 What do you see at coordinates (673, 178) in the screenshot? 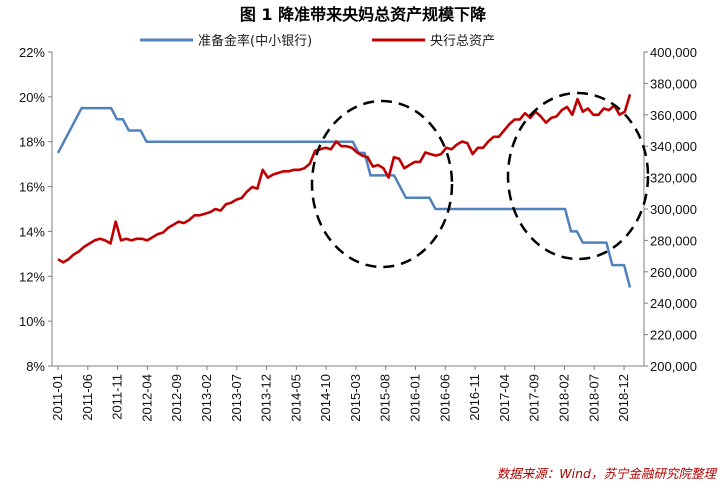
I see `right-y-tick-label: 320,000` at bounding box center [673, 178].